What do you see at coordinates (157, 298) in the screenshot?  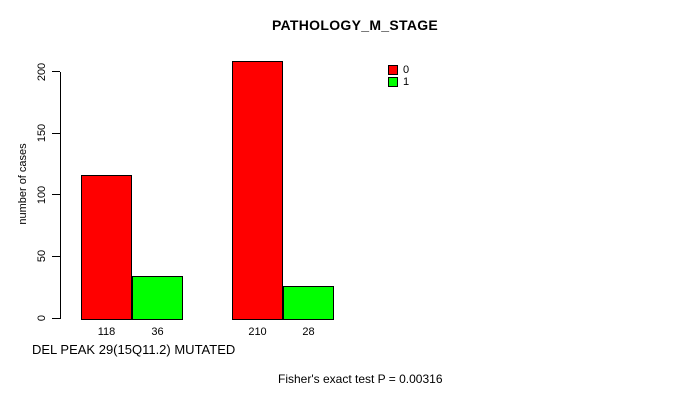 I see `bar-series1-group1` at bounding box center [157, 298].